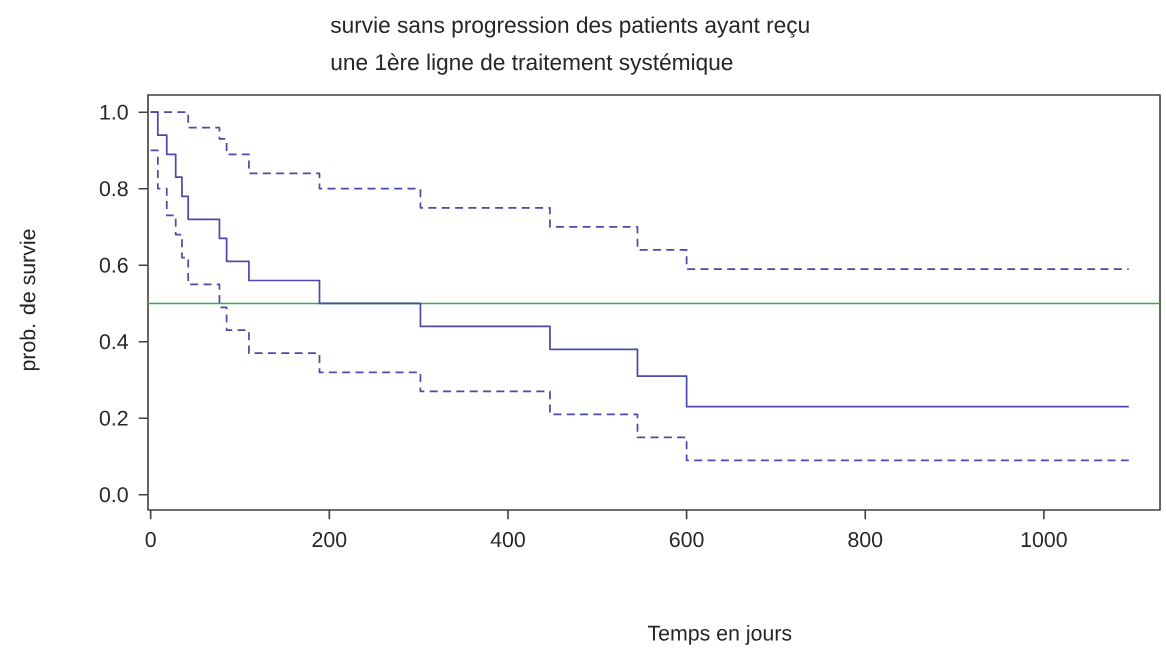 The image size is (1166, 654). What do you see at coordinates (113, 265) in the screenshot?
I see `y-tick-label: 0.6` at bounding box center [113, 265].